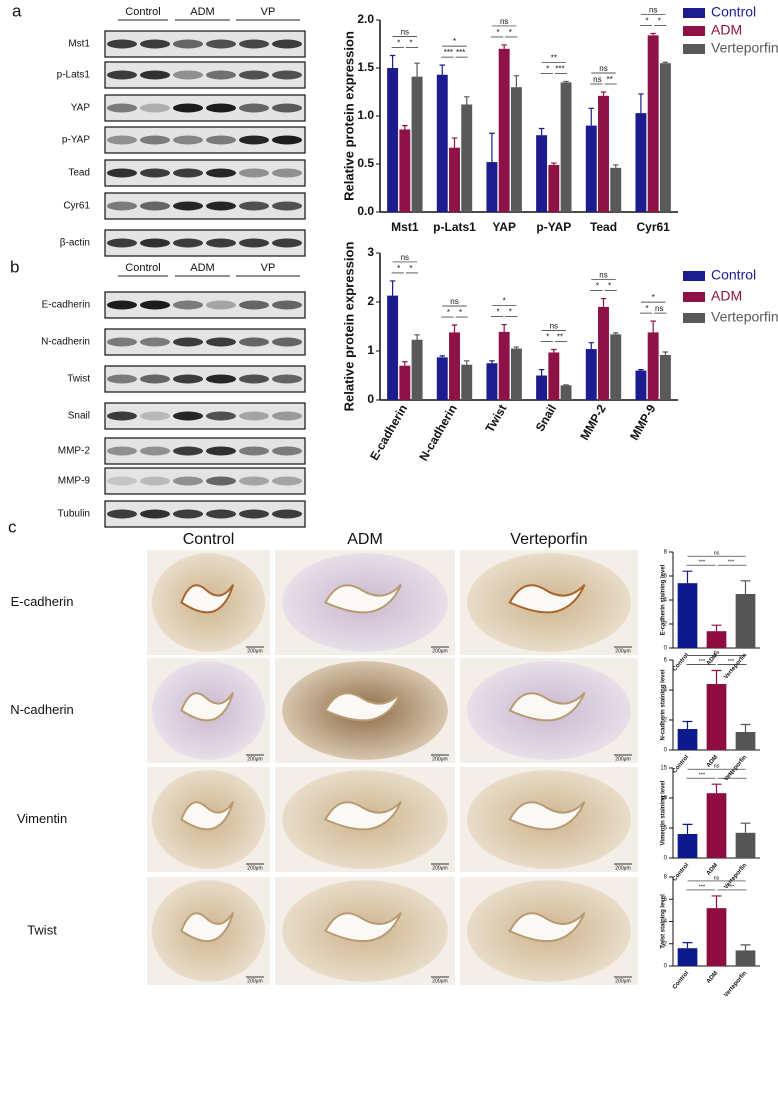 The height and width of the screenshot is (1101, 778). I want to click on histology-row-label: Twist, so click(42, 929).